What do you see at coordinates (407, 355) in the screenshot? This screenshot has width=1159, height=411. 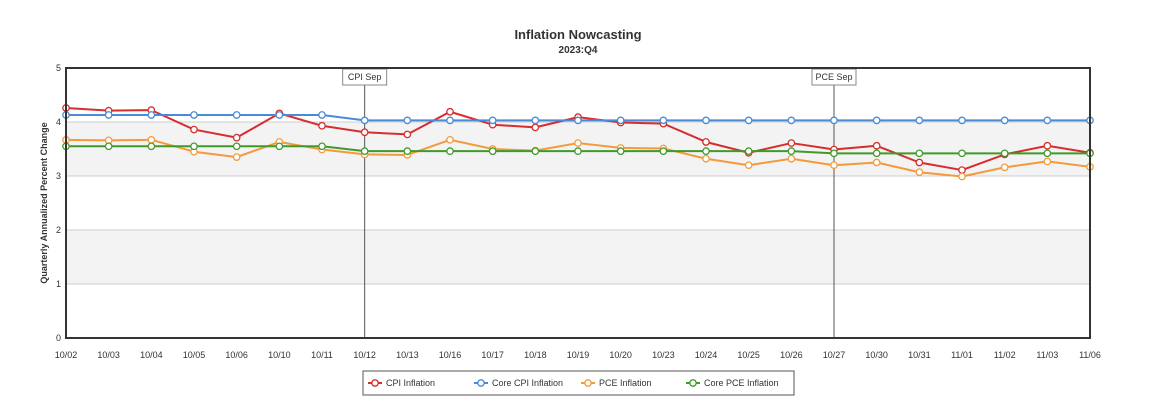 I see `x-tick-label: 10/13` at bounding box center [407, 355].